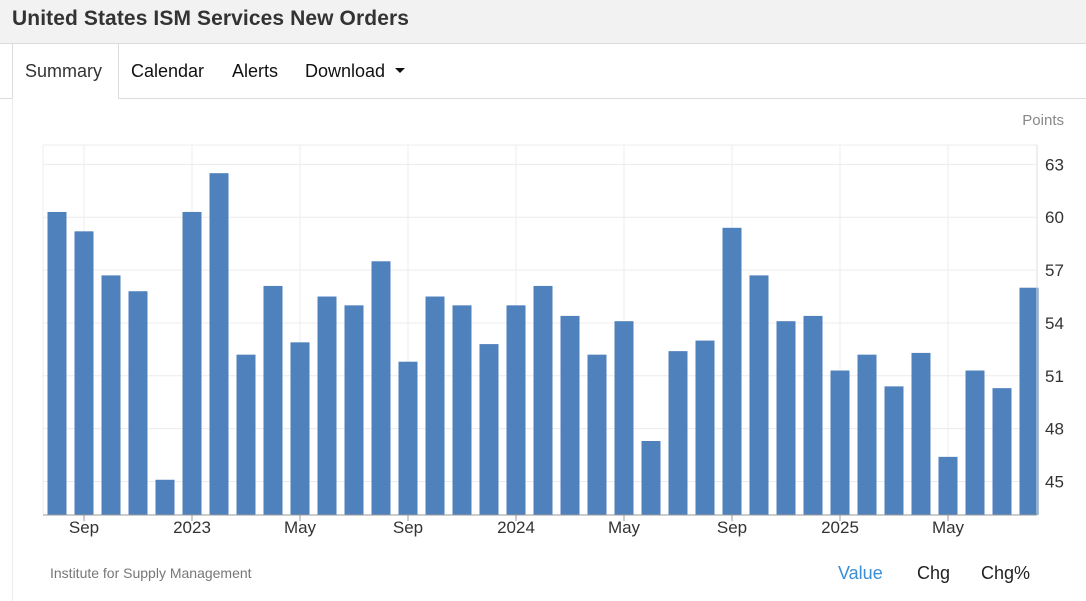  What do you see at coordinates (211, 18) in the screenshot?
I see `page-title: United States ISM Services New Orders` at bounding box center [211, 18].